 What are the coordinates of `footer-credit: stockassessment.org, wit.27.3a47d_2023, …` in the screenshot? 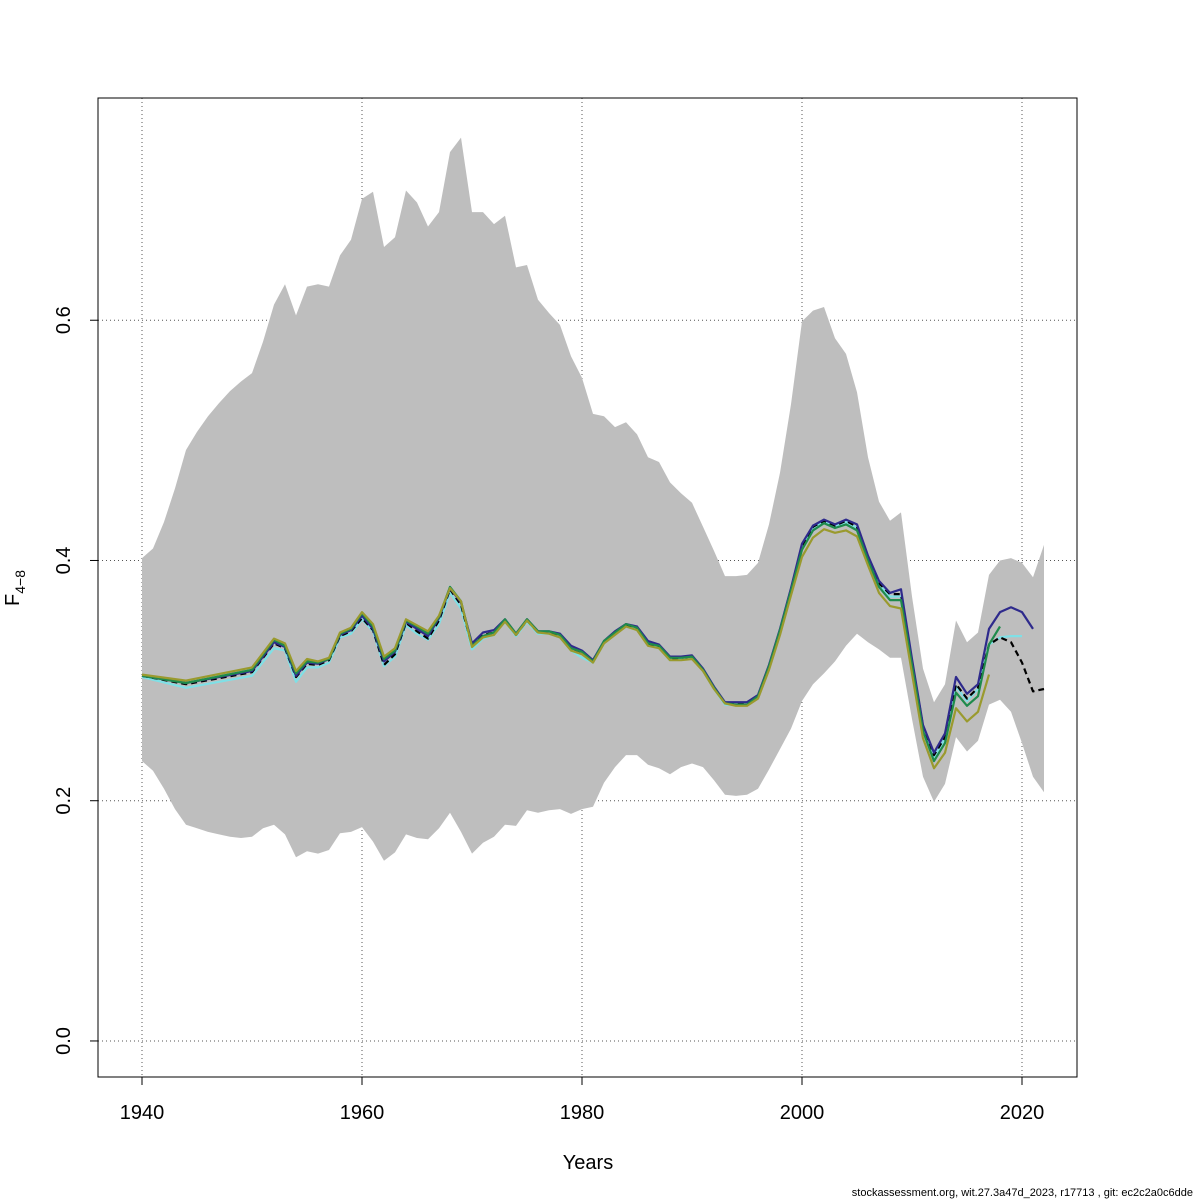 It's located at (1022, 1193).